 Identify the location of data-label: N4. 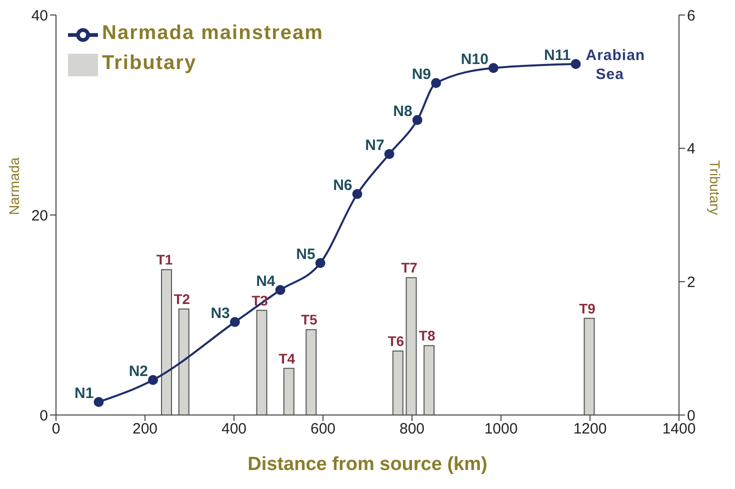
(266, 281).